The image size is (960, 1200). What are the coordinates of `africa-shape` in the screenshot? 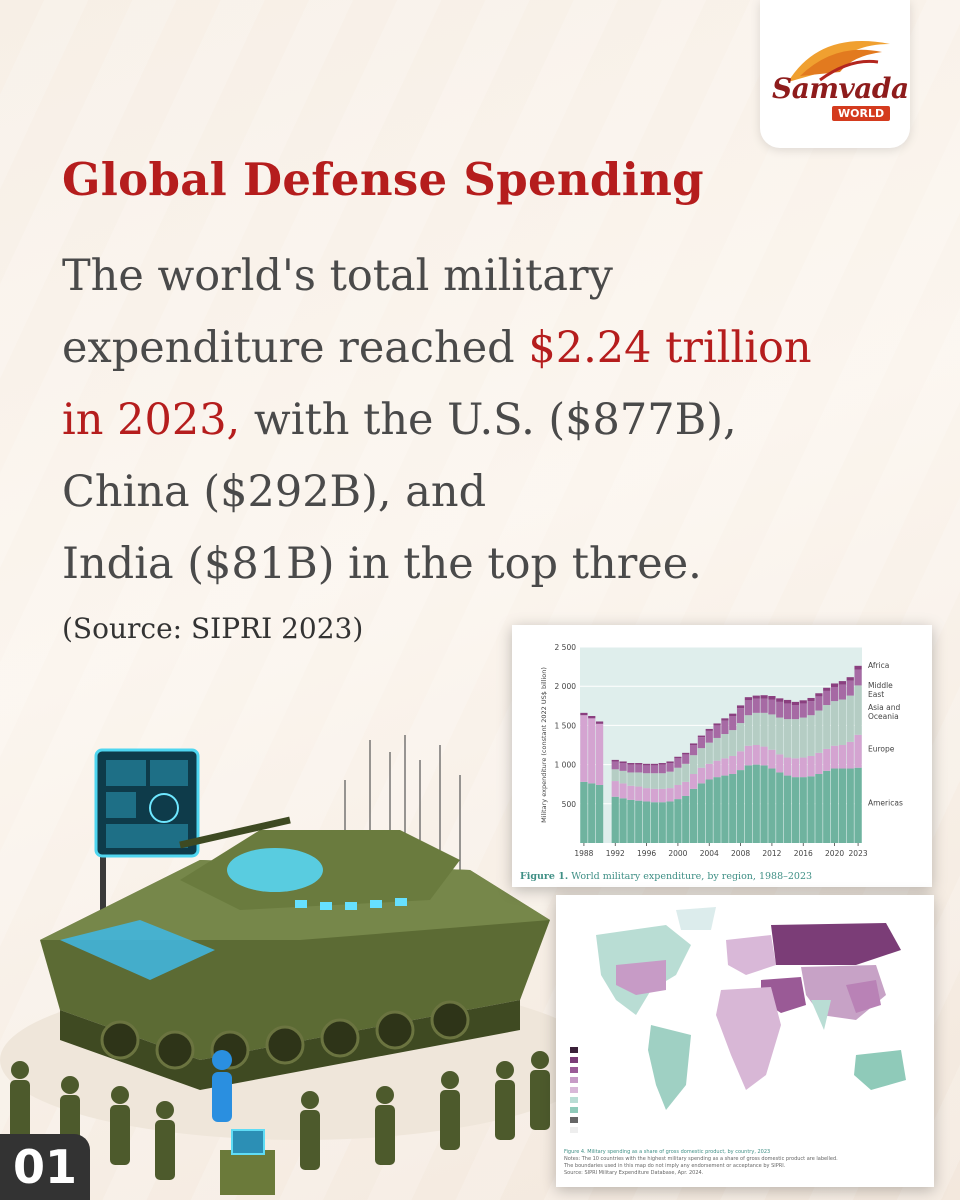 It's located at (748, 1038).